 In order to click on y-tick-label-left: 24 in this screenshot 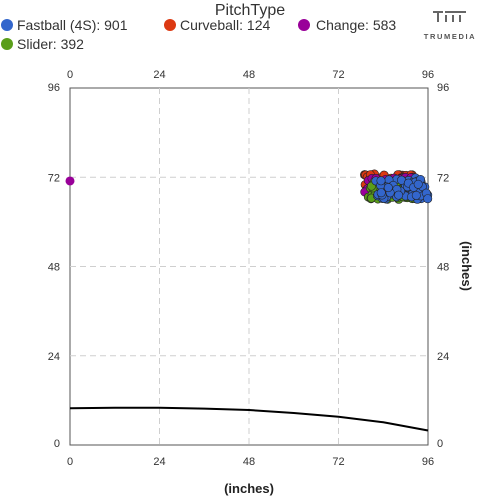, I will do `click(54, 357)`.